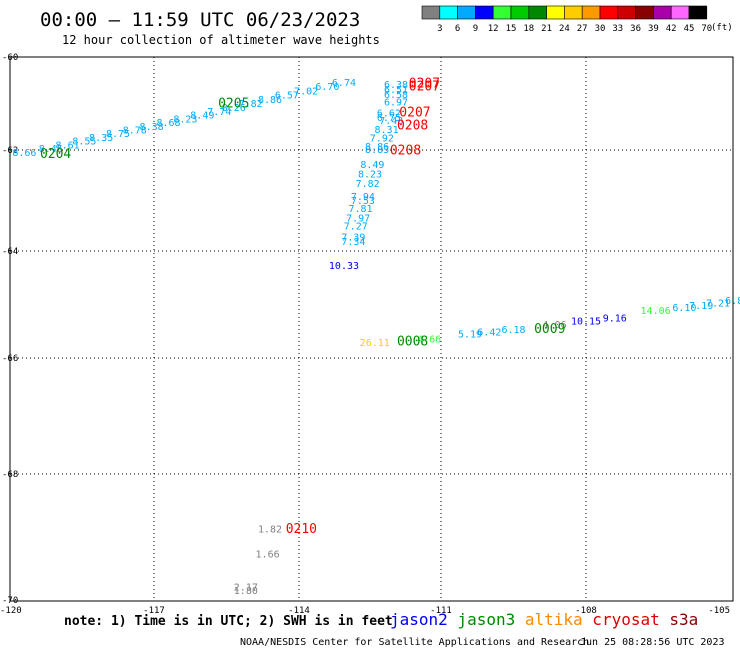 The image size is (740, 650). What do you see at coordinates (270, 529) in the screenshot?
I see `swh-value-label: 1.82` at bounding box center [270, 529].